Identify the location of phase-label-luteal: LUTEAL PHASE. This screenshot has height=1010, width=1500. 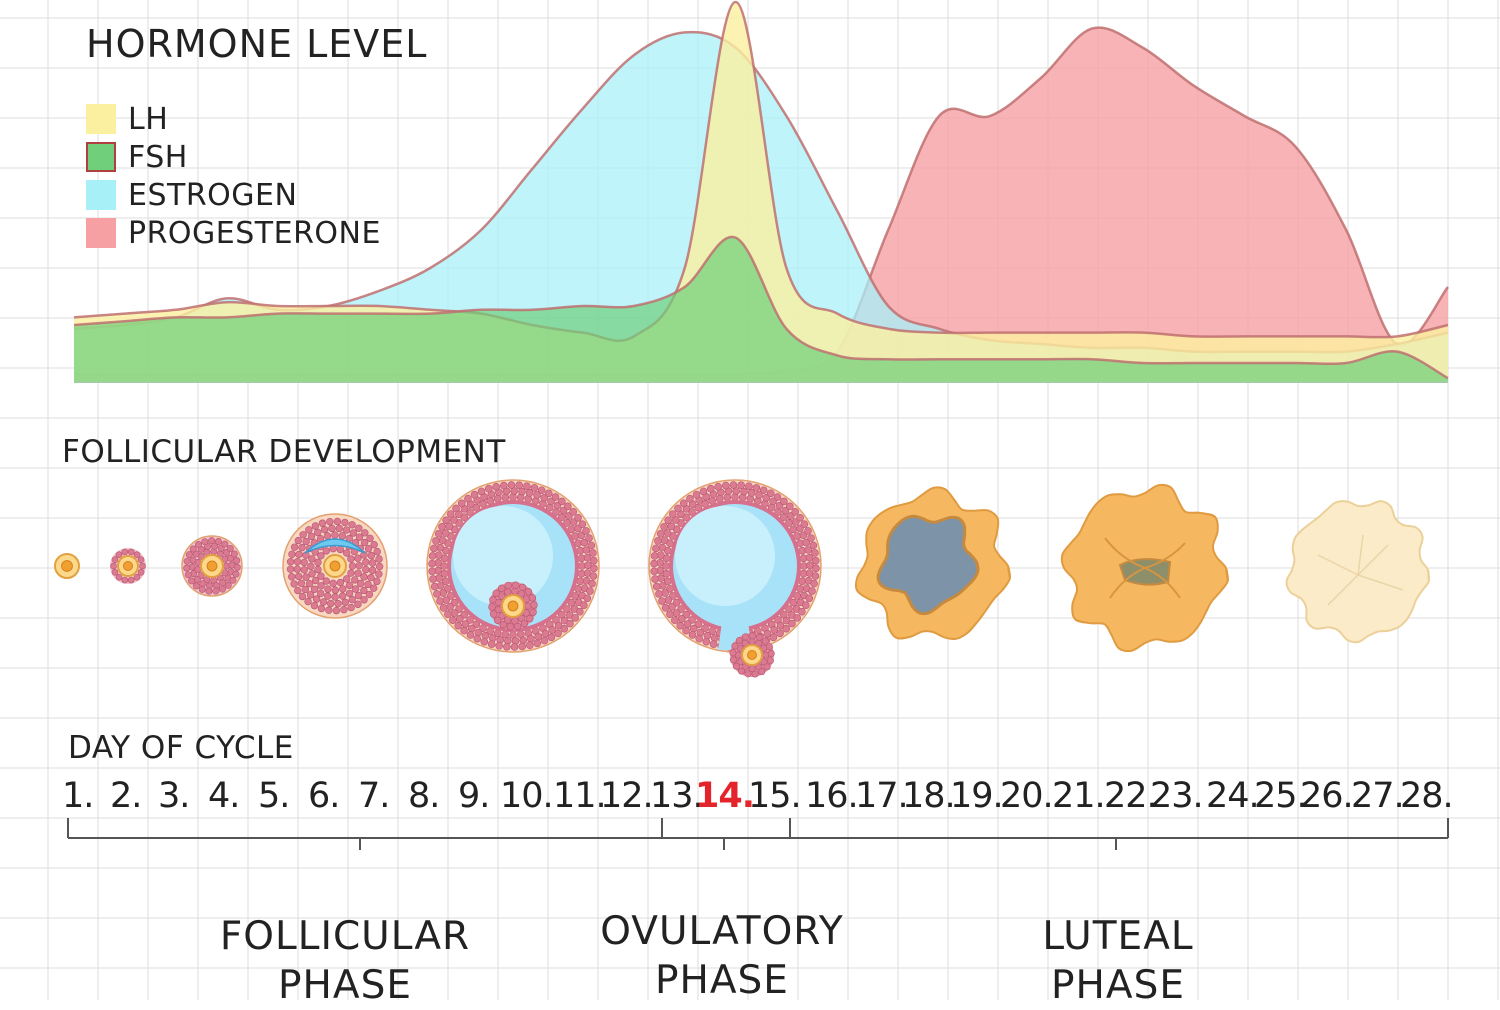
(1117, 961).